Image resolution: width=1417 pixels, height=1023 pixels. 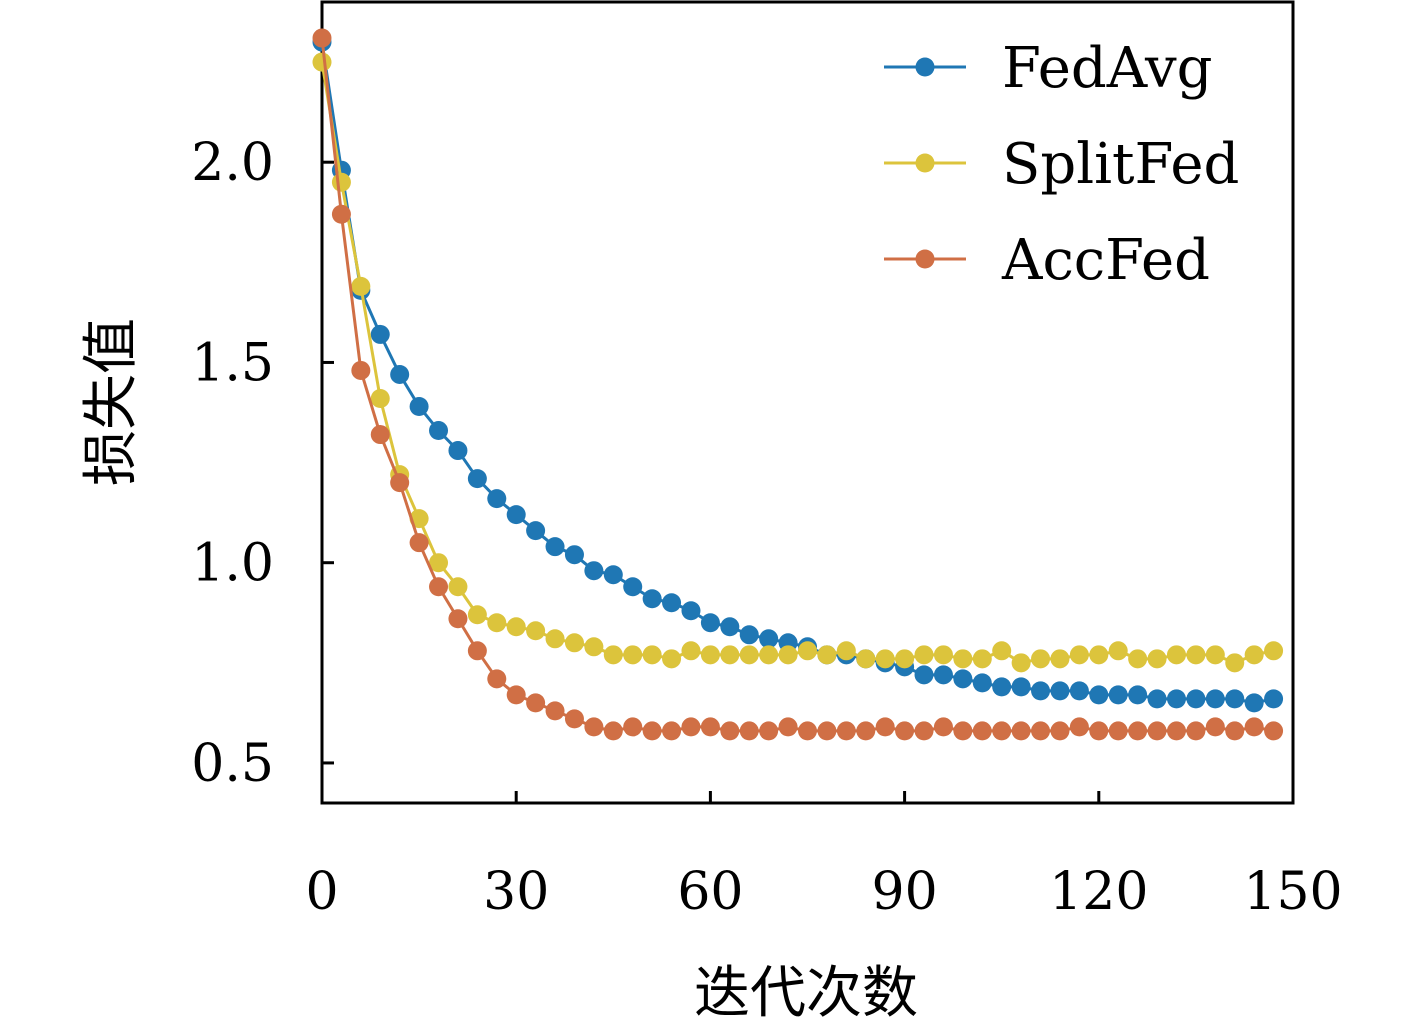 I want to click on x-tick-label: 120, so click(x=1098, y=892).